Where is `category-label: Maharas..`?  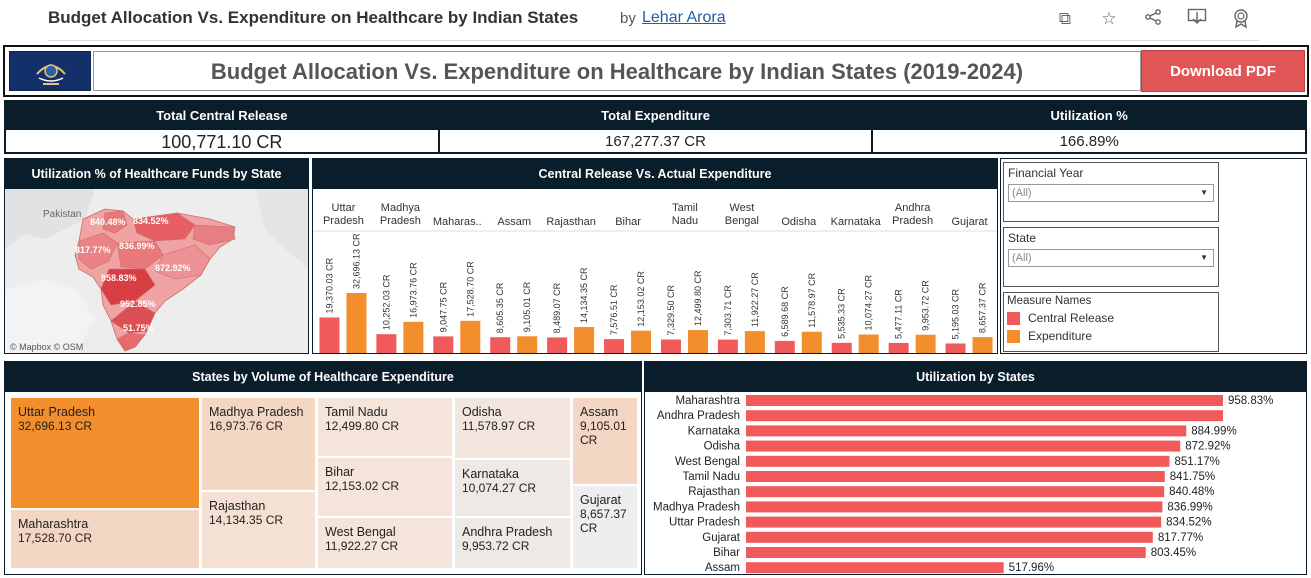
category-label: Maharas.. is located at coordinates (457, 222).